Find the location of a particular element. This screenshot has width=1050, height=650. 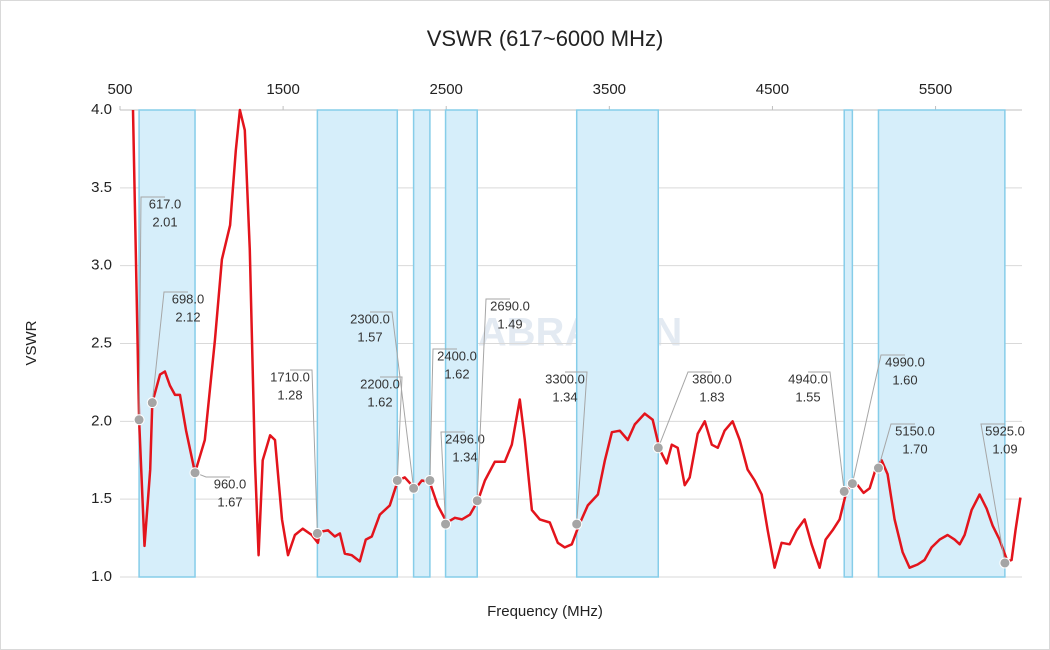

marker-x-label: 2496.0 is located at coordinates (465, 438).